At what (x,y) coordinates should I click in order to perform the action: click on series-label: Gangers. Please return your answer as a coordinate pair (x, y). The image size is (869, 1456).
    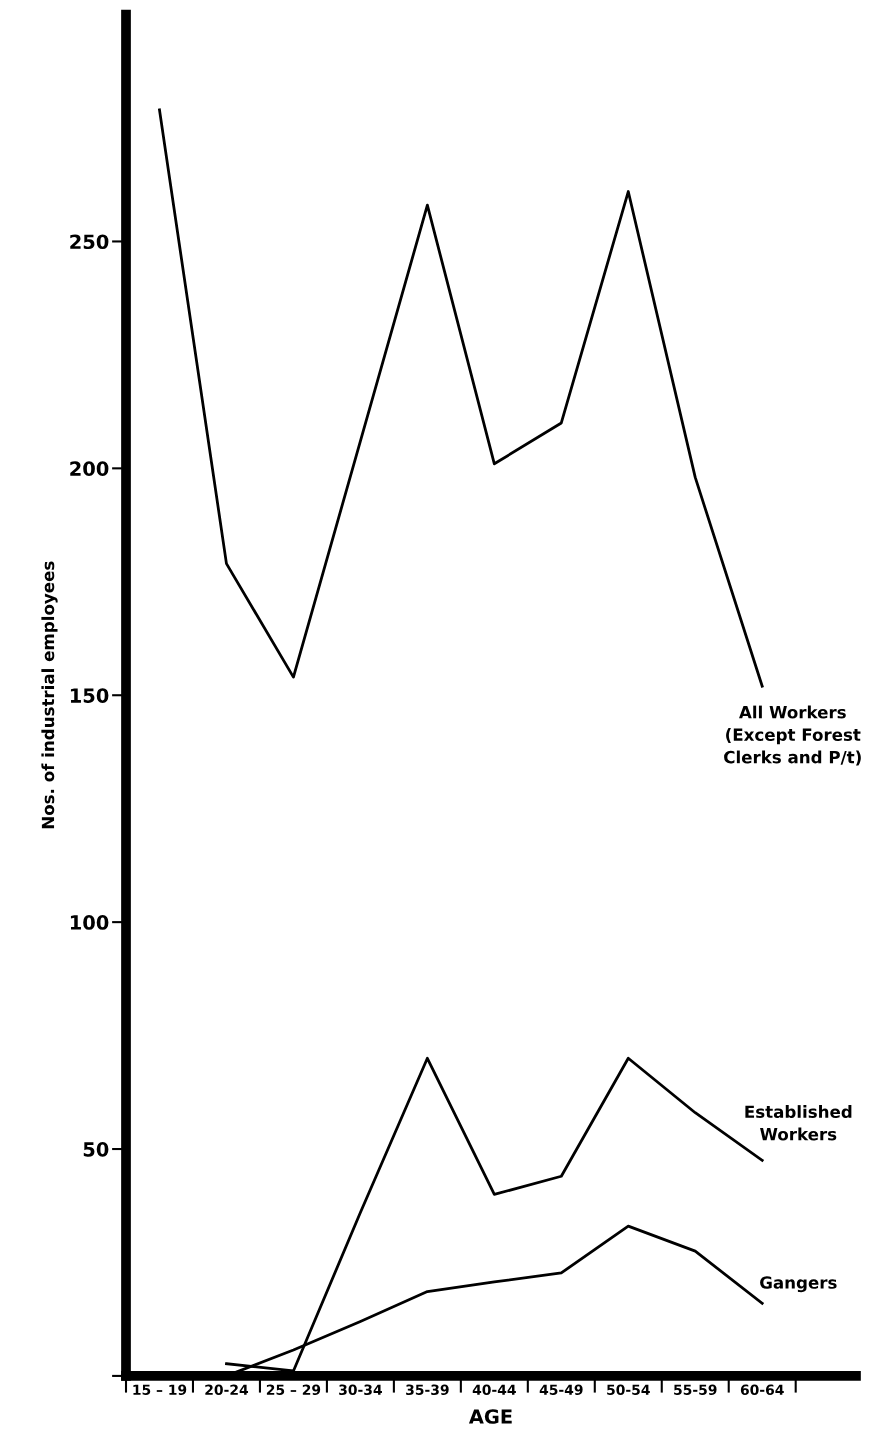
    Looking at the image, I should click on (798, 1284).